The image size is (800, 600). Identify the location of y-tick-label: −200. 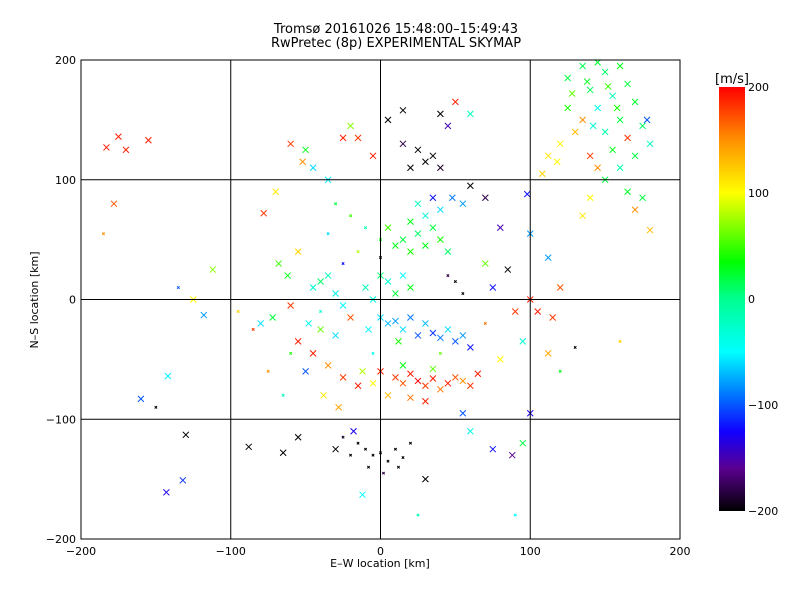
(61, 539).